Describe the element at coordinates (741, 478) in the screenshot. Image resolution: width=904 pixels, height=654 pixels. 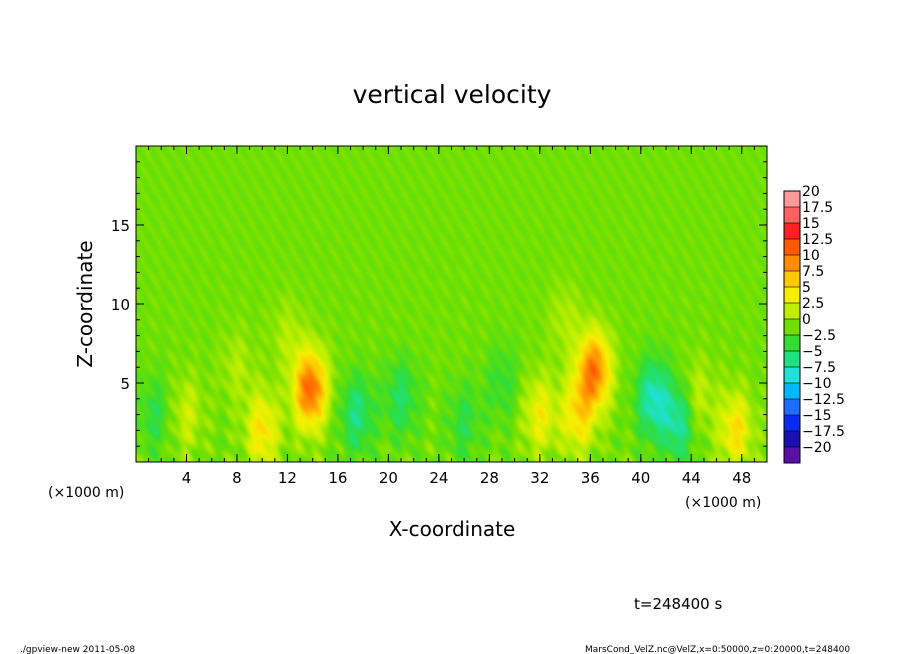
I see `x-tick-label: 48` at that location.